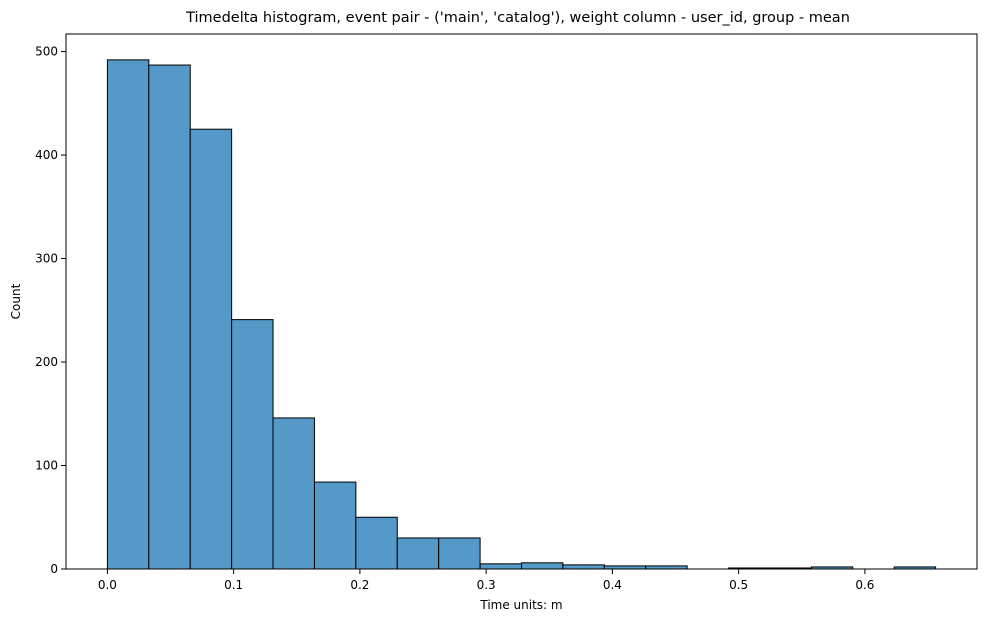 This screenshot has width=1005, height=622. What do you see at coordinates (107, 585) in the screenshot?
I see `x-tick-label: 0.0` at bounding box center [107, 585].